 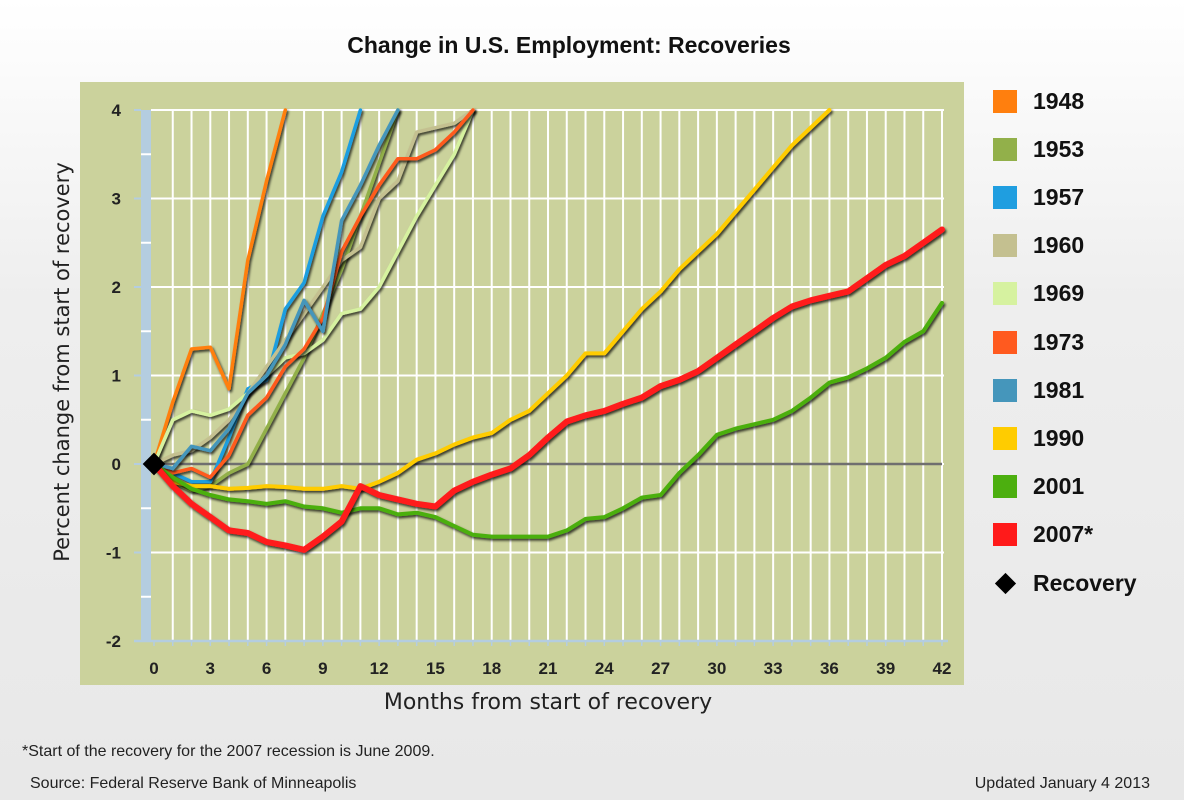 What do you see at coordinates (146, 375) in the screenshot?
I see `y-axis-band` at bounding box center [146, 375].